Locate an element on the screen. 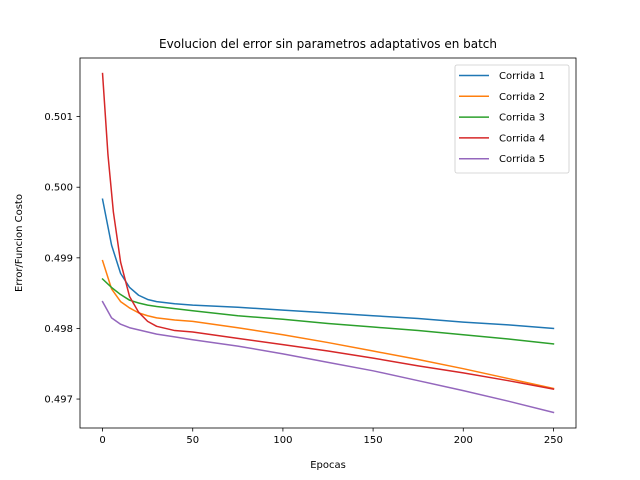  x-tick-label: 200 is located at coordinates (463, 440).